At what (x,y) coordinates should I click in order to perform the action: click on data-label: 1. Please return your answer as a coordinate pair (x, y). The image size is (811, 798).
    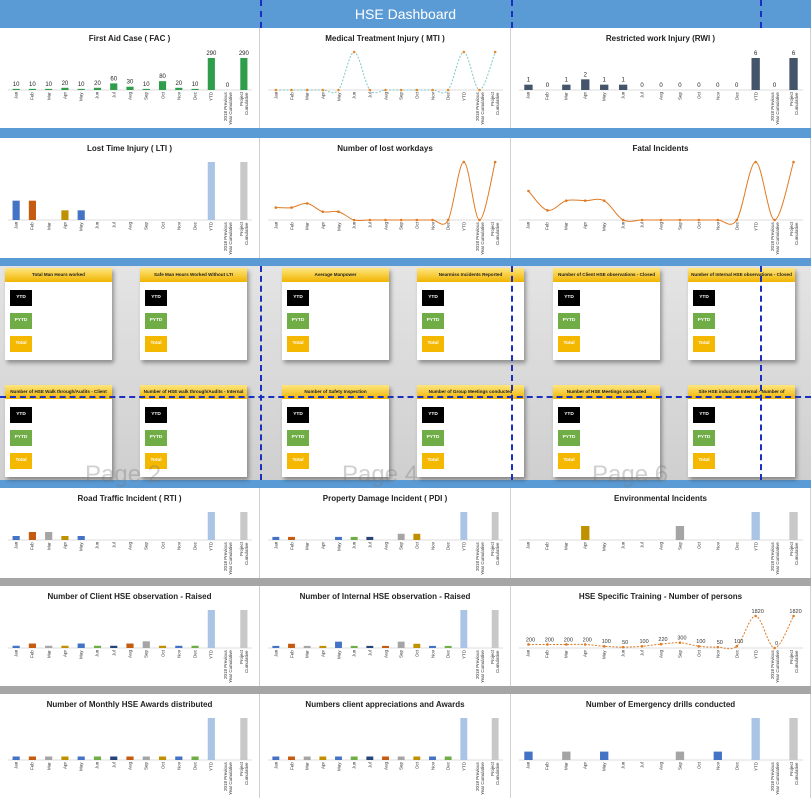
    Looking at the image, I should click on (605, 81).